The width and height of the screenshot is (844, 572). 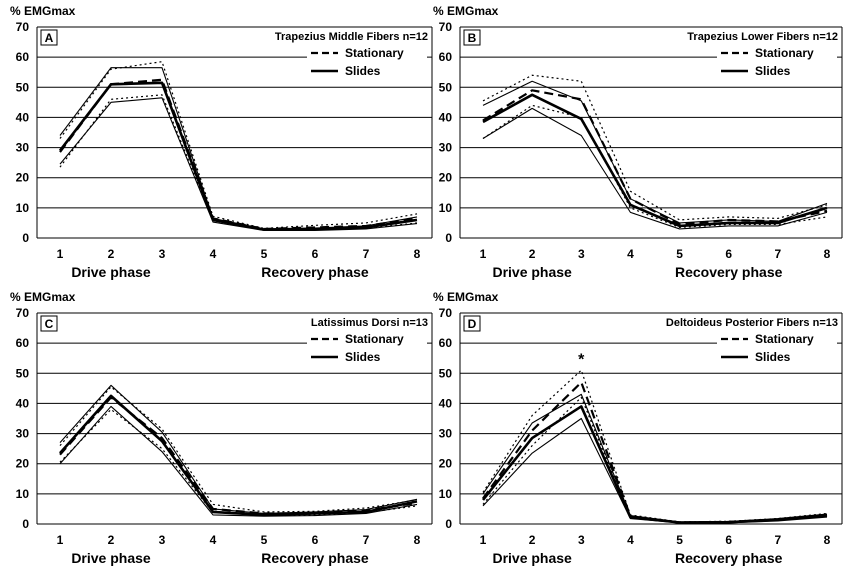 I want to click on significance-marker: *, so click(x=581, y=359).